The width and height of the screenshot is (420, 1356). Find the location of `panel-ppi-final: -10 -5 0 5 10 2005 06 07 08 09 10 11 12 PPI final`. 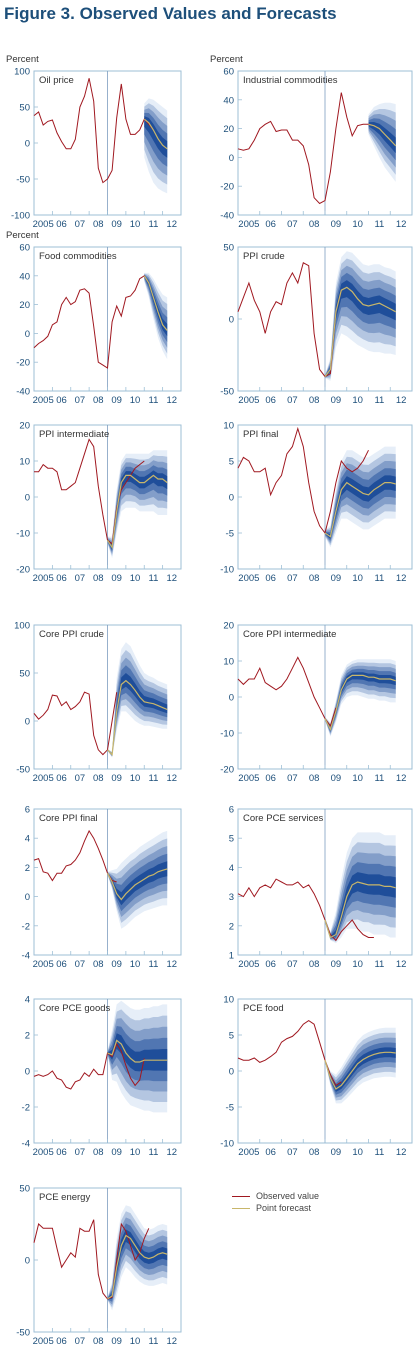

panel-ppi-final: -10 -5 0 5 10 2005 06 07 08 09 10 11 12 PPI final is located at coordinates (316, 502).